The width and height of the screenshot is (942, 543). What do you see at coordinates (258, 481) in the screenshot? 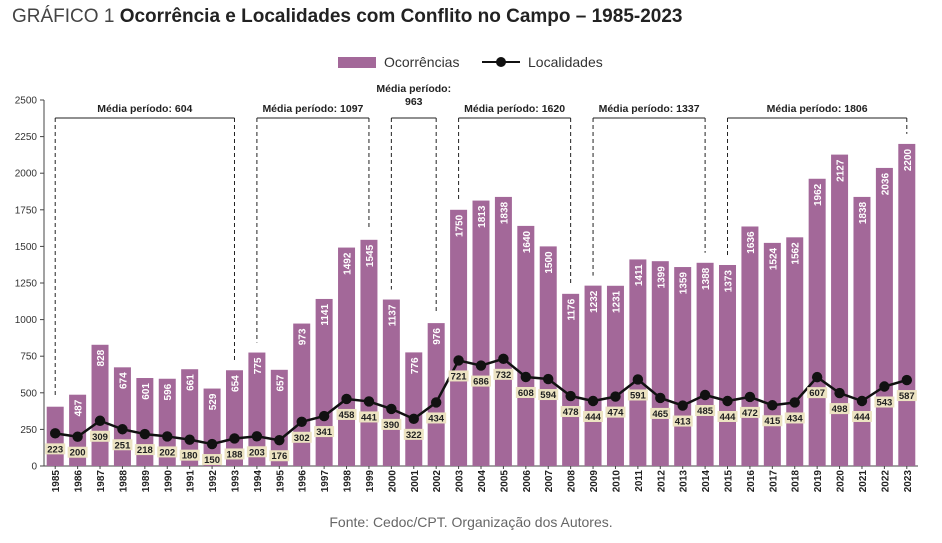
I see `x-tick-label: 1994` at bounding box center [258, 481].